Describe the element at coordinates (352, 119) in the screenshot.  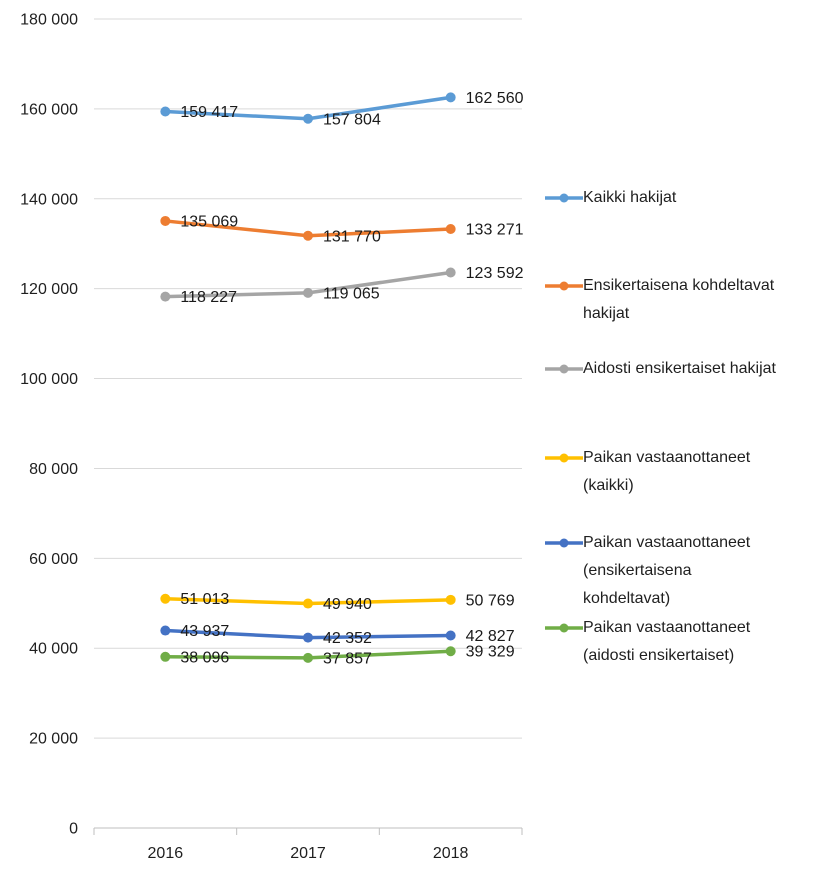
I see `data-label: 157 804` at that location.